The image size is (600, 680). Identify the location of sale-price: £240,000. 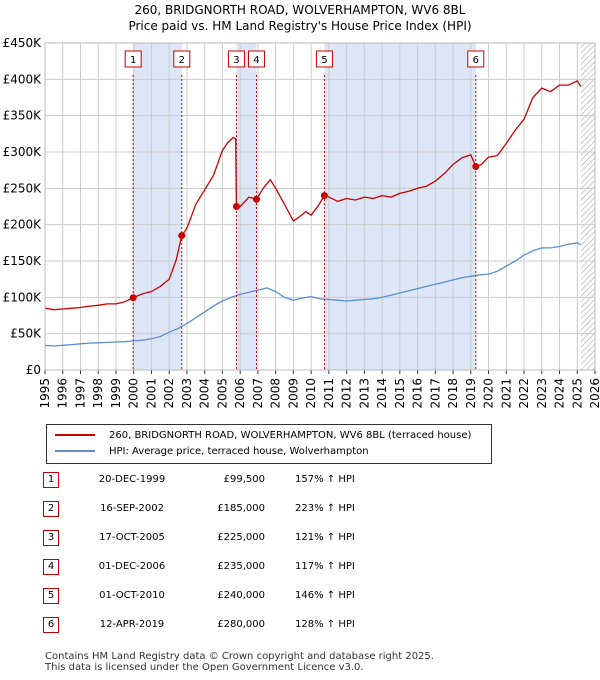
(241, 595).